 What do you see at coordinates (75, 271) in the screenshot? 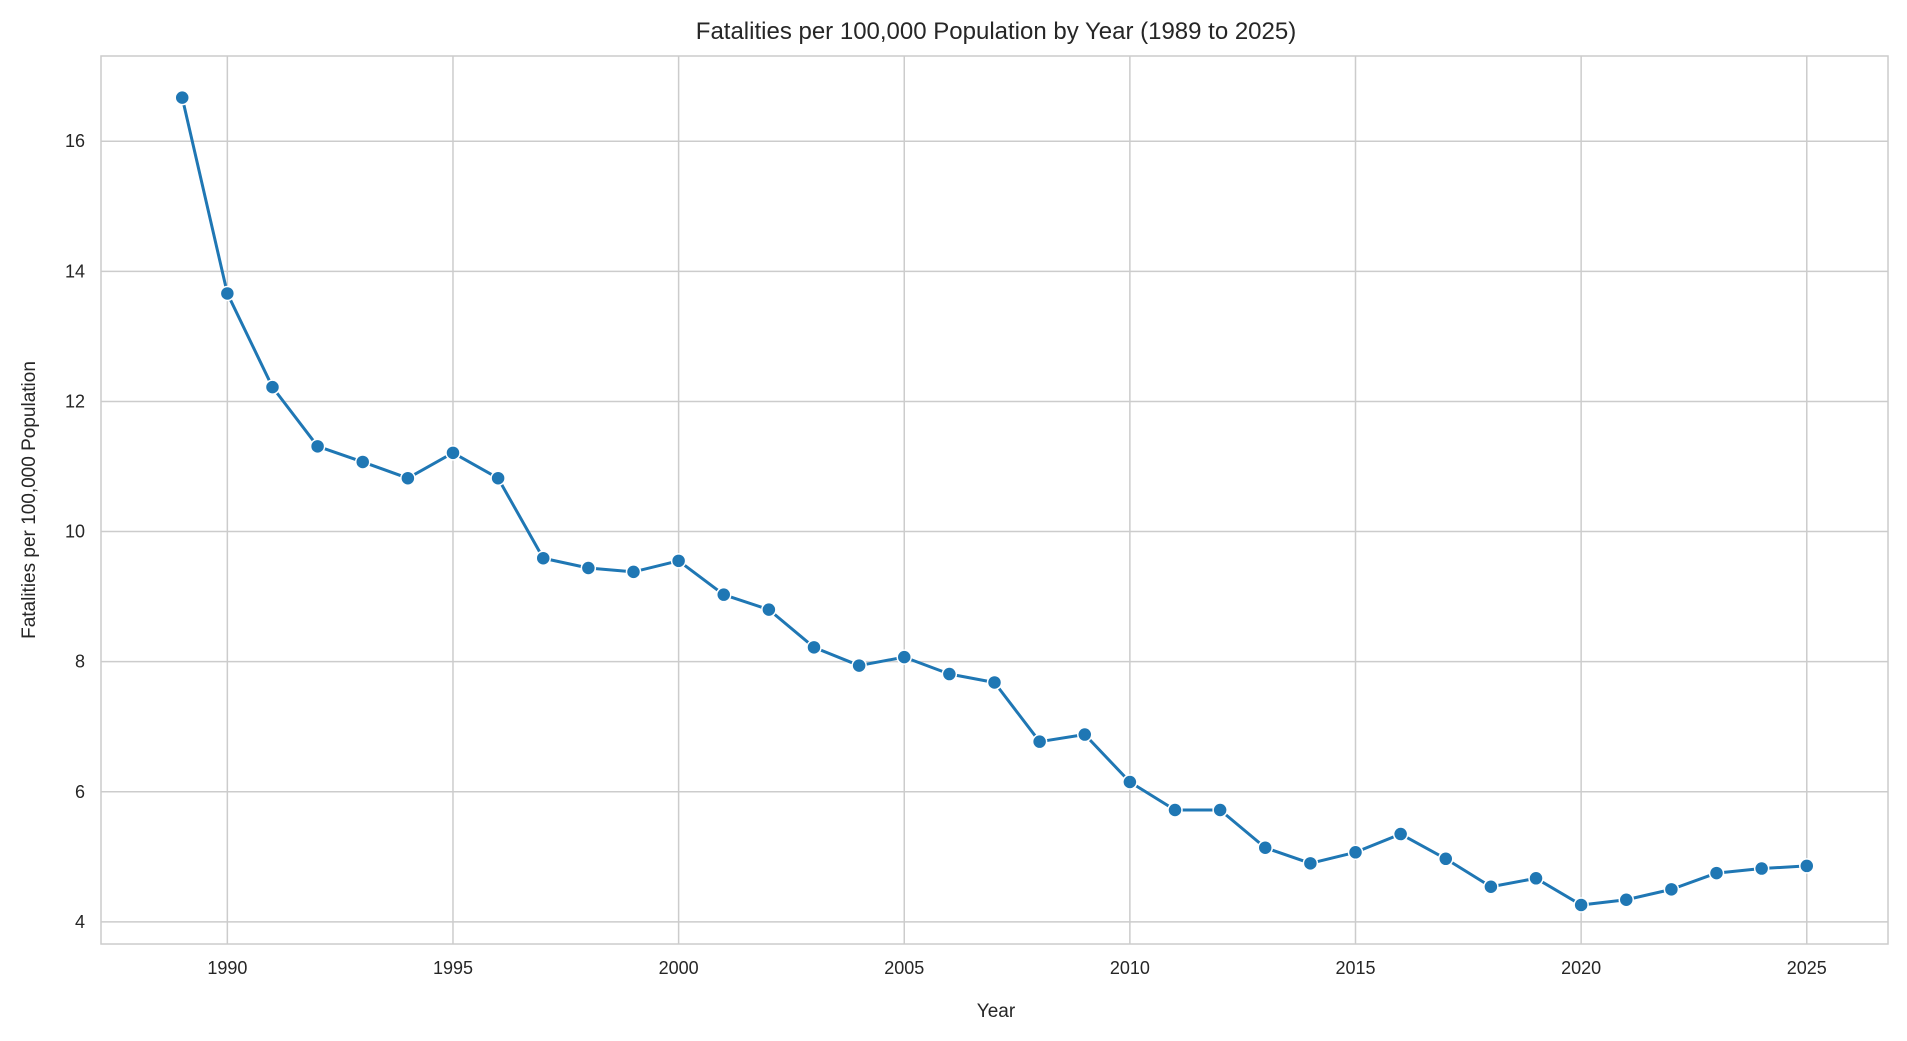
I see `y-tick-label: 14` at bounding box center [75, 271].